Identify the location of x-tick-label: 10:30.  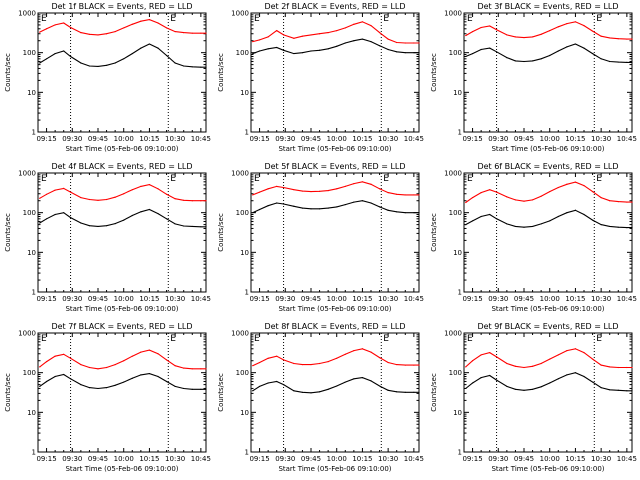
(601, 139).